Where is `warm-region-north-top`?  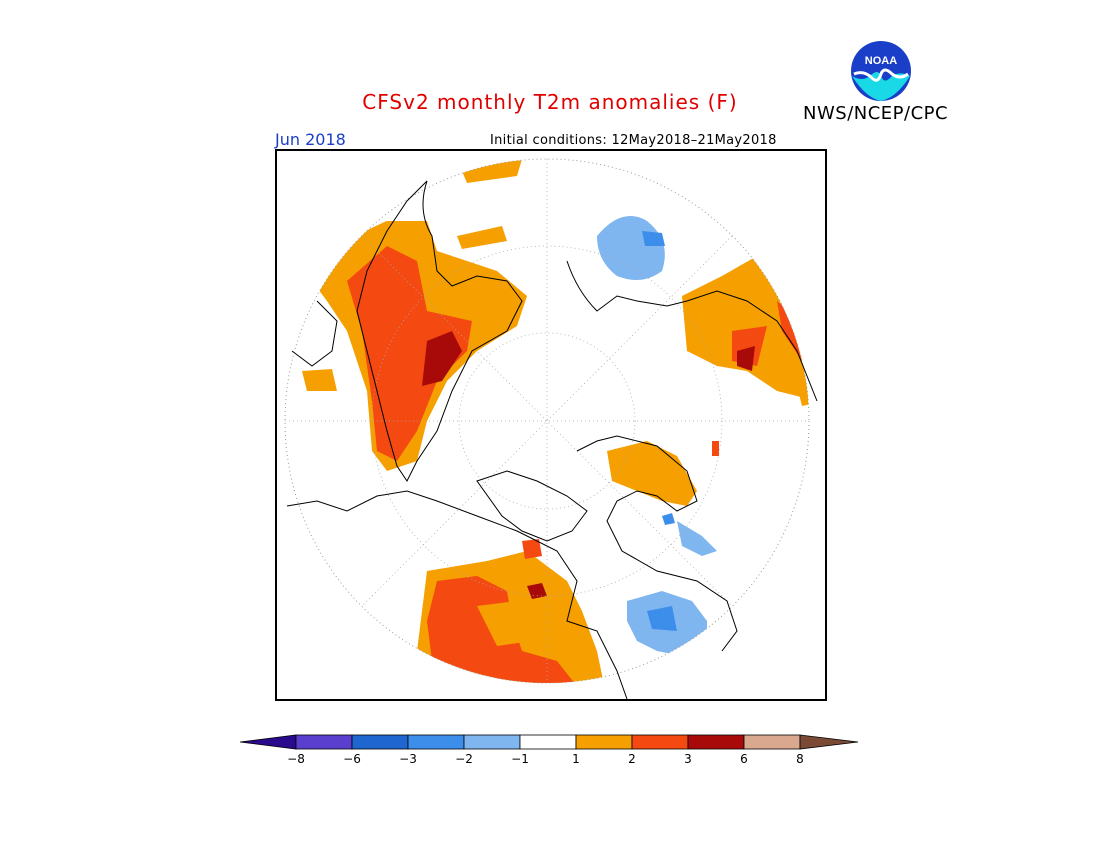
warm-region-north-top is located at coordinates (489, 171).